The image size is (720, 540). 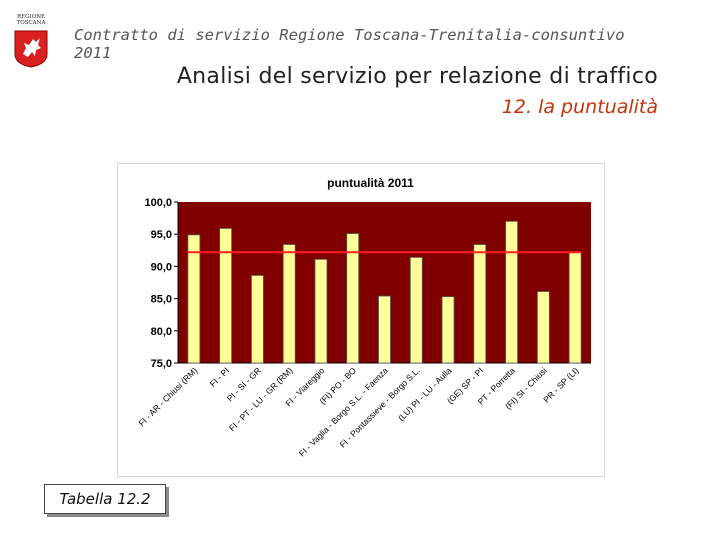 I want to click on chart-title: puntualità 2011, so click(x=370, y=183).